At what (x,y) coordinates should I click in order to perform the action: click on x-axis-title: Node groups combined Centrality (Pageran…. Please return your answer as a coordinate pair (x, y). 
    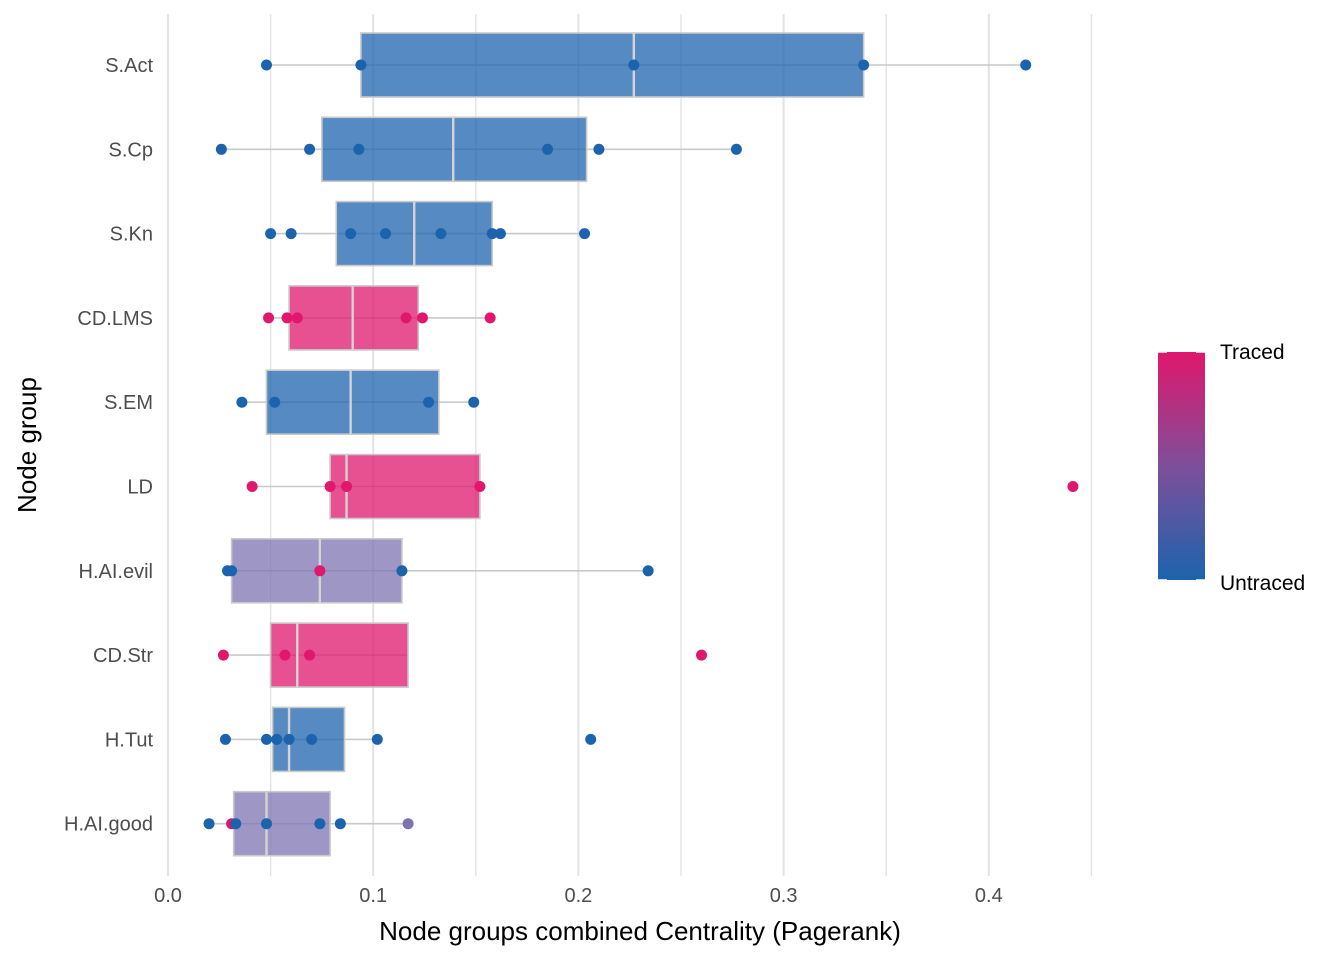
    Looking at the image, I should click on (640, 931).